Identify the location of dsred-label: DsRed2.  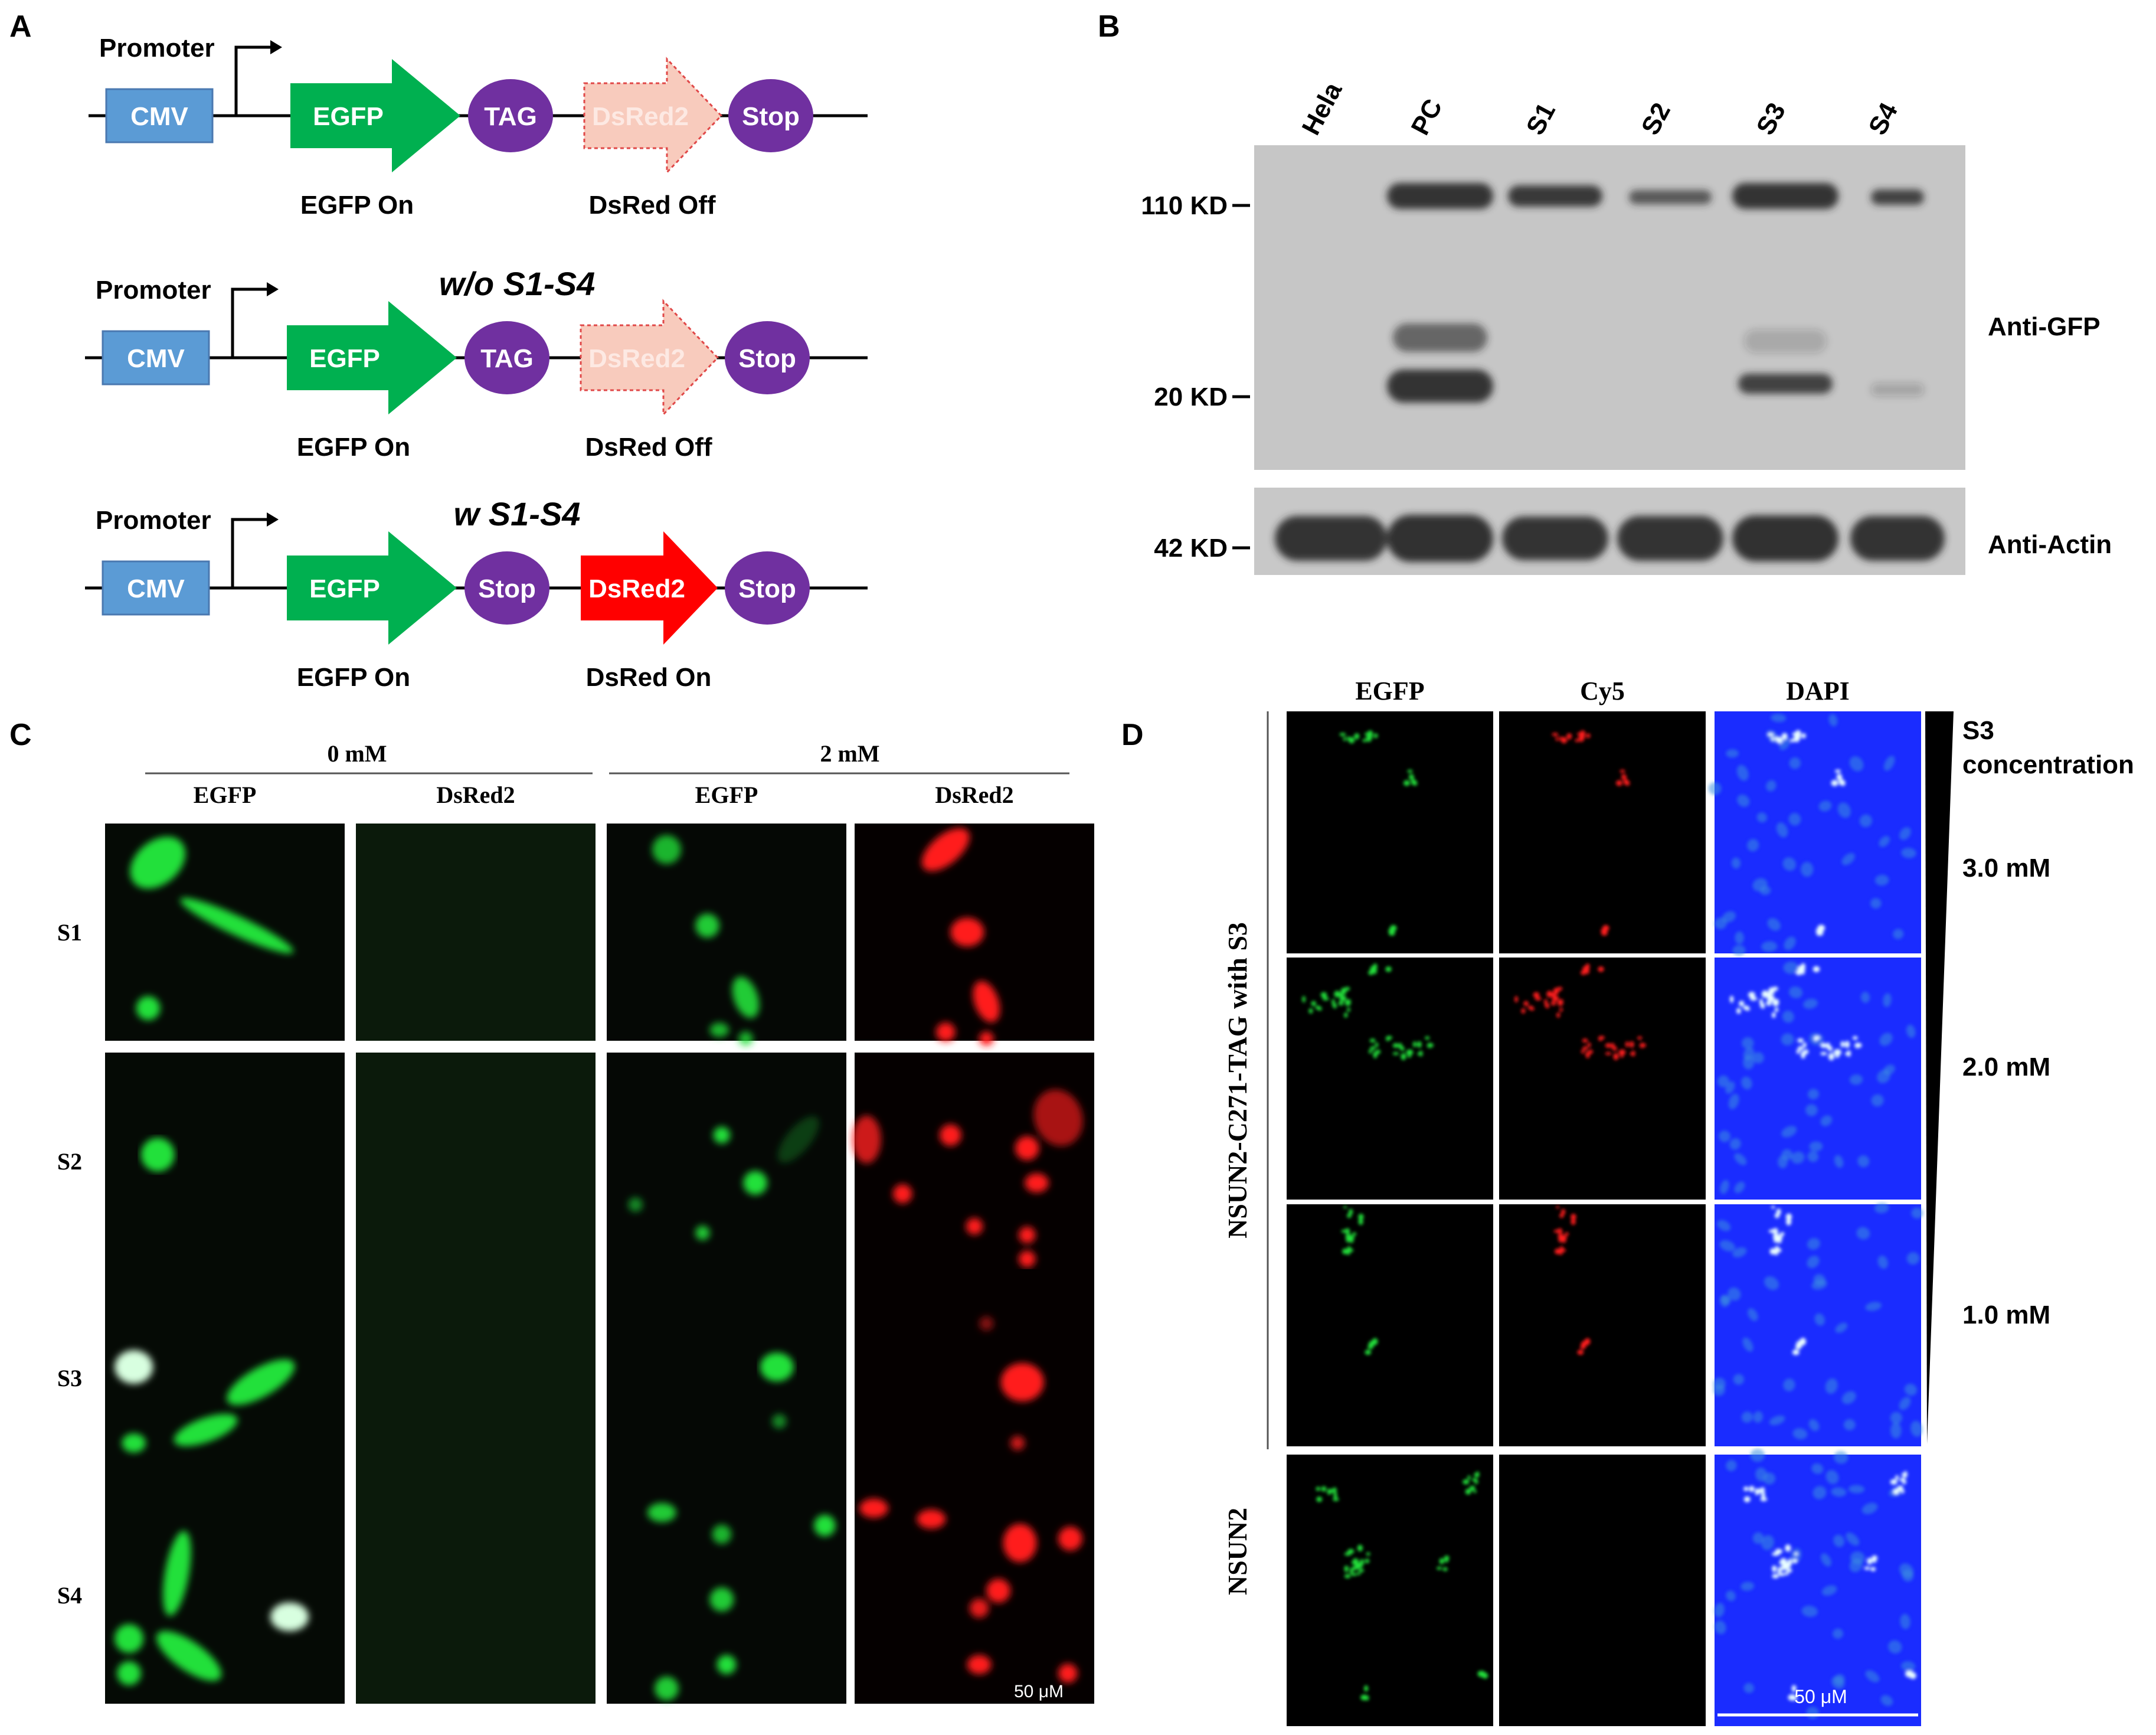
(636, 588).